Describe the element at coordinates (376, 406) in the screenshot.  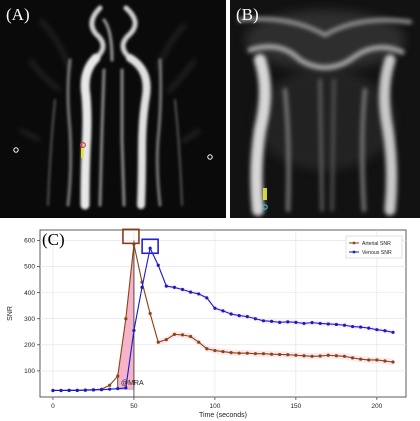
I see `x-tick-label: 200` at that location.